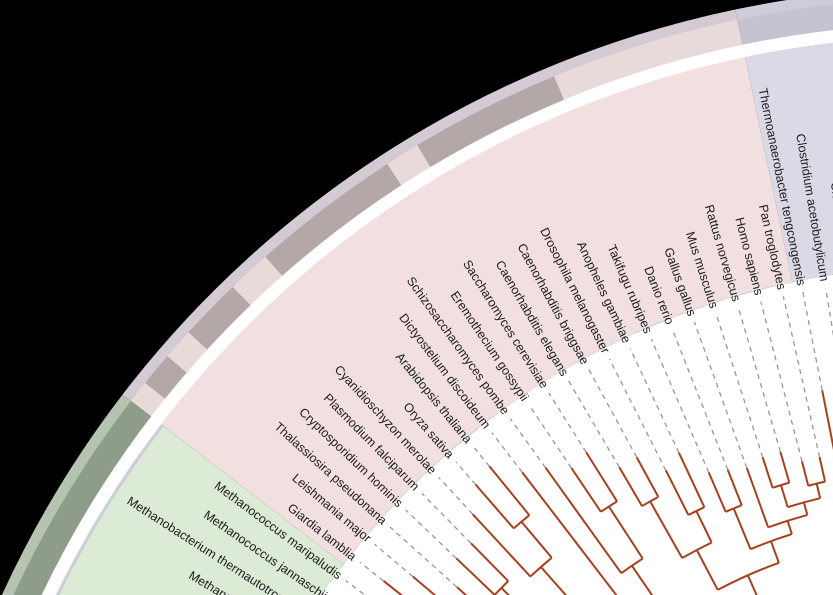  I want to click on domain-sector-bacteria, so click(789, 162).